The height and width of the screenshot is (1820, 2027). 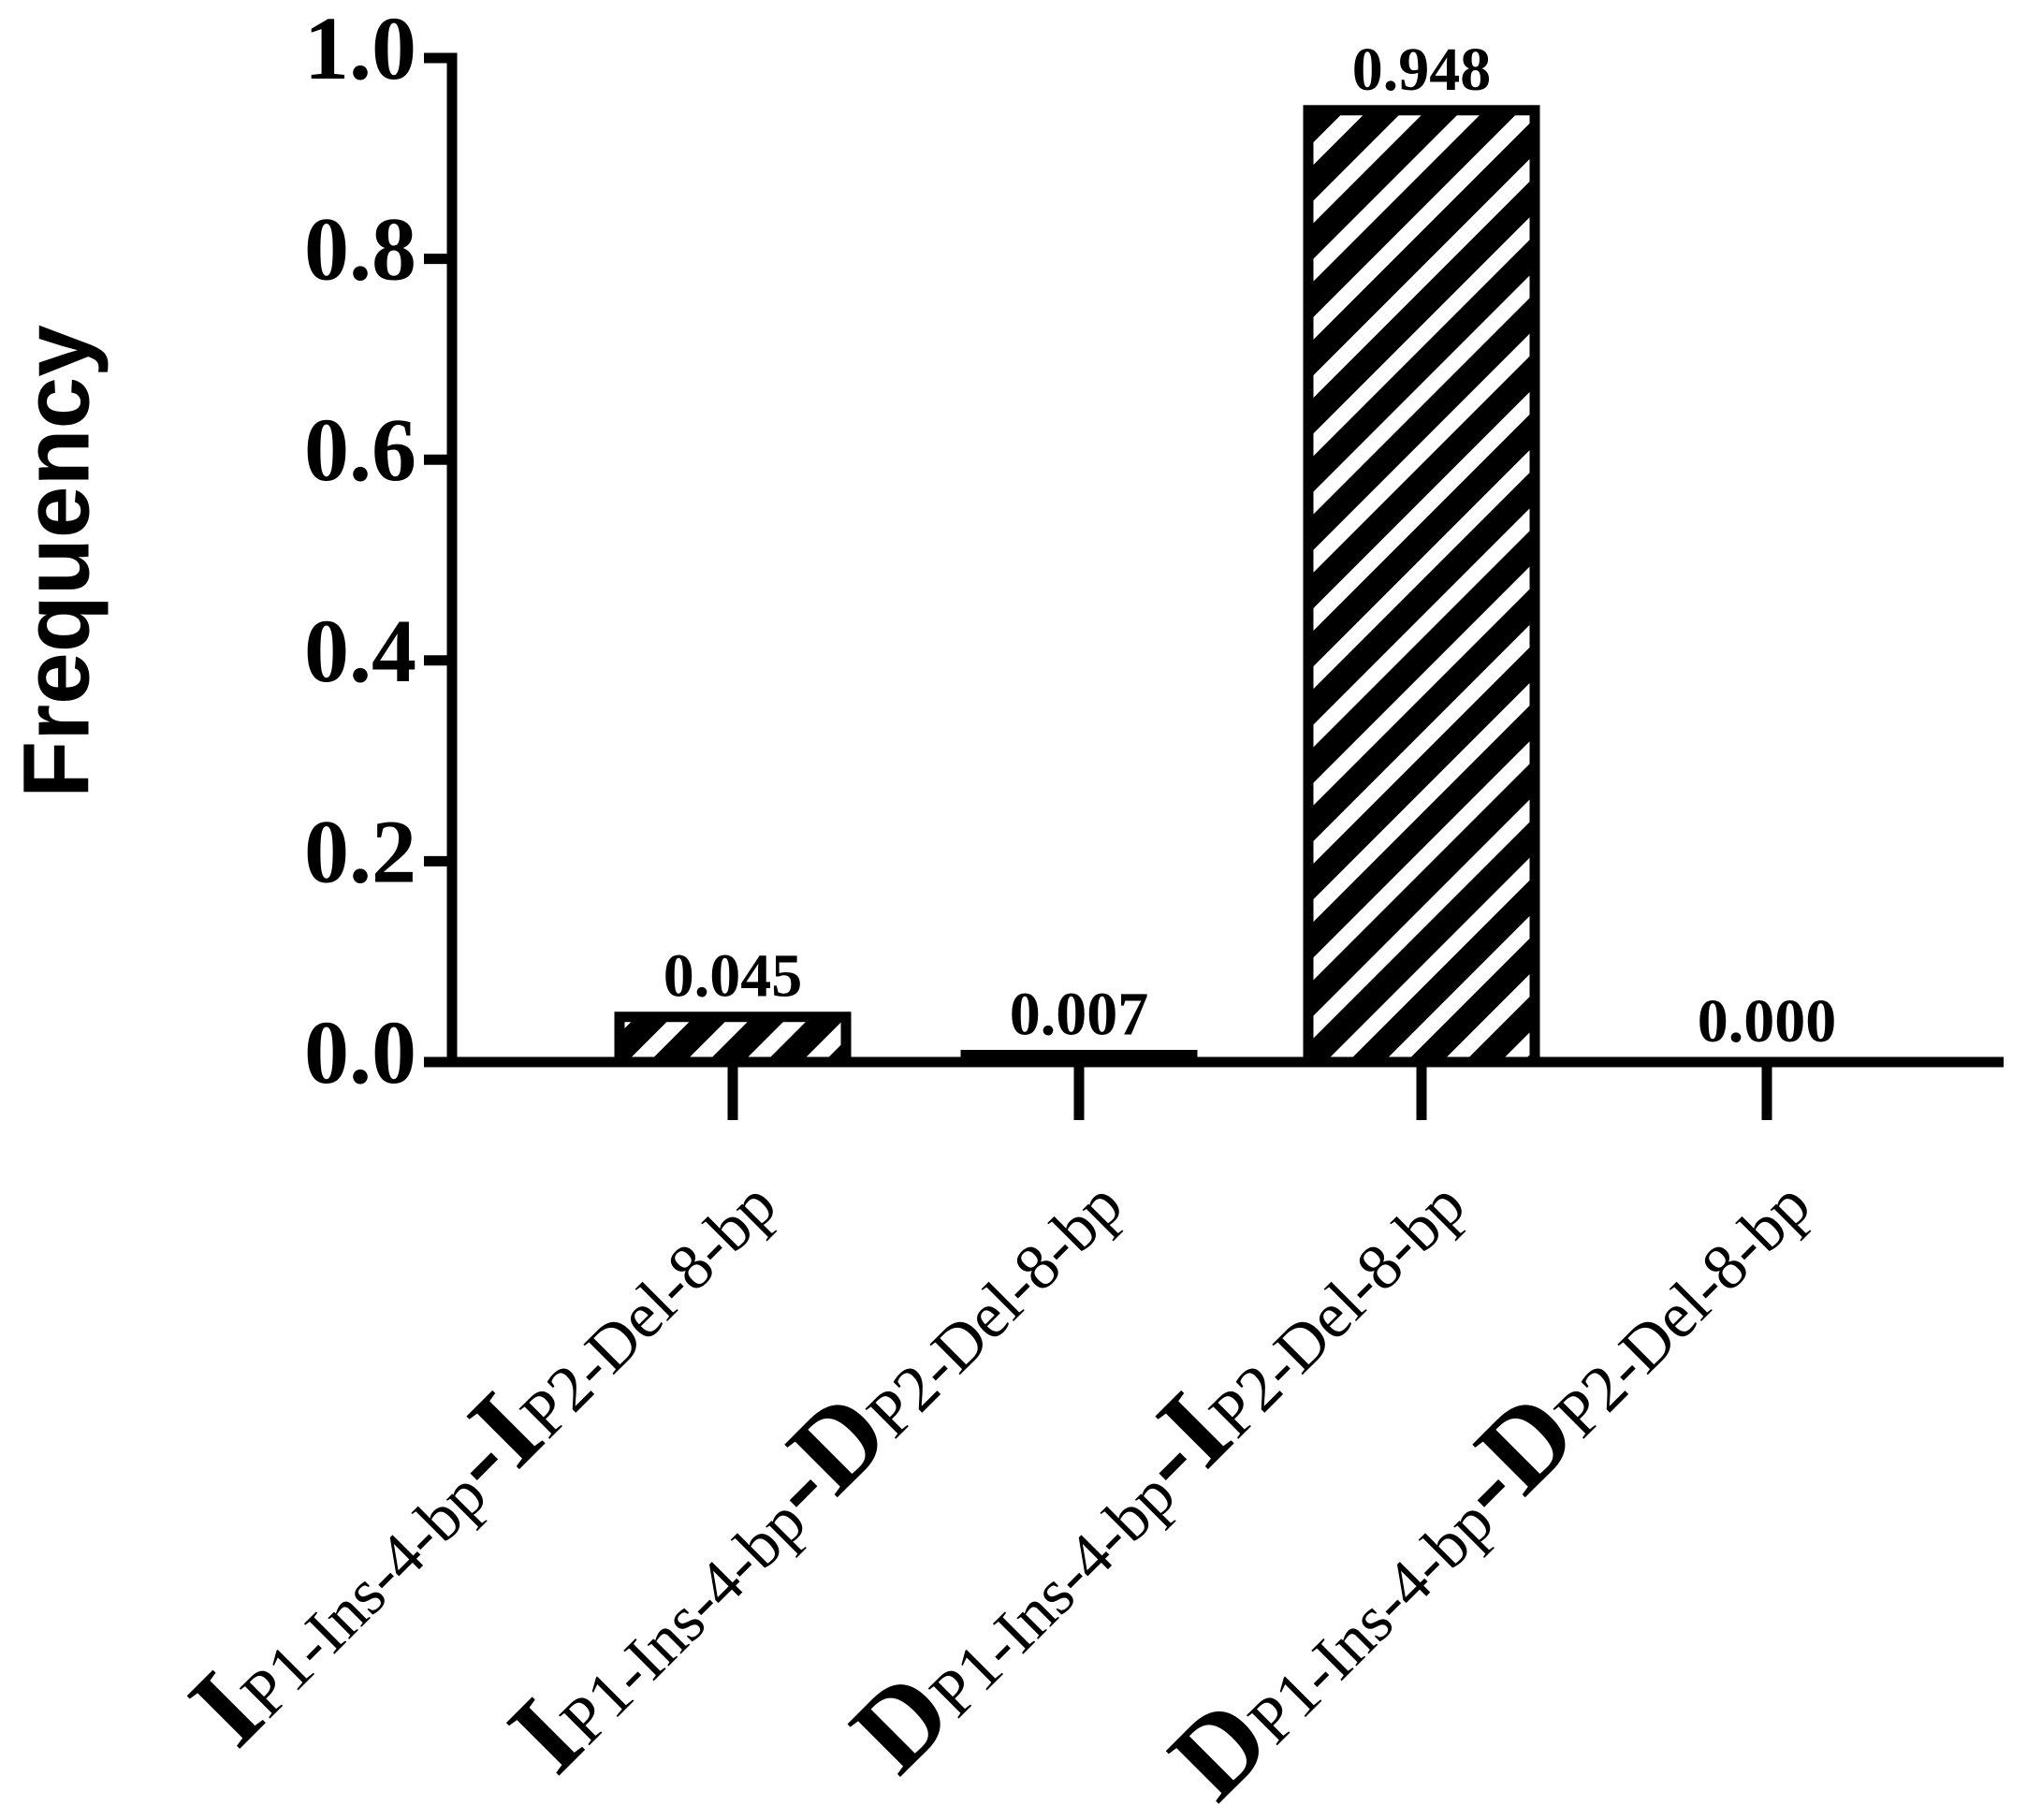 I want to click on y-tick-label: 1.0, so click(x=360, y=49).